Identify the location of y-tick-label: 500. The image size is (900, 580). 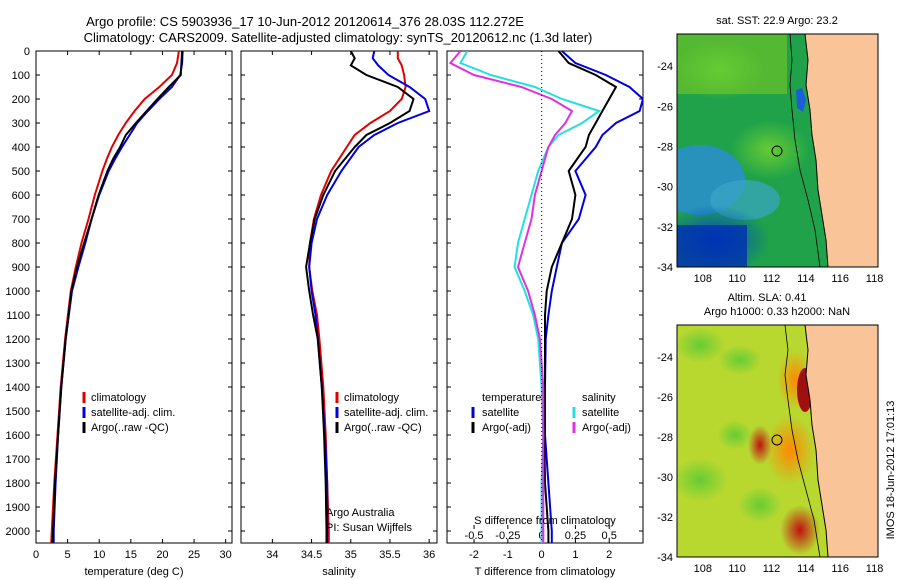
(21, 172).